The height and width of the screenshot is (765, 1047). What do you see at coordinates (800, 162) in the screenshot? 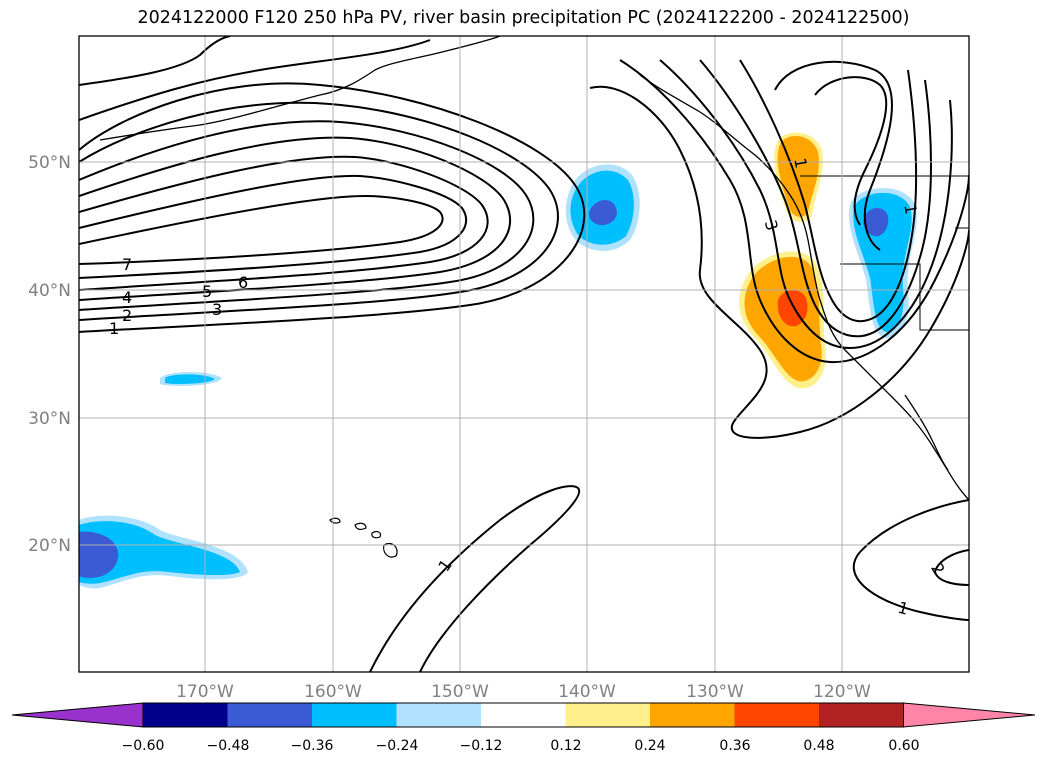
I see `pv-label-1-ridge-a: 1` at bounding box center [800, 162].